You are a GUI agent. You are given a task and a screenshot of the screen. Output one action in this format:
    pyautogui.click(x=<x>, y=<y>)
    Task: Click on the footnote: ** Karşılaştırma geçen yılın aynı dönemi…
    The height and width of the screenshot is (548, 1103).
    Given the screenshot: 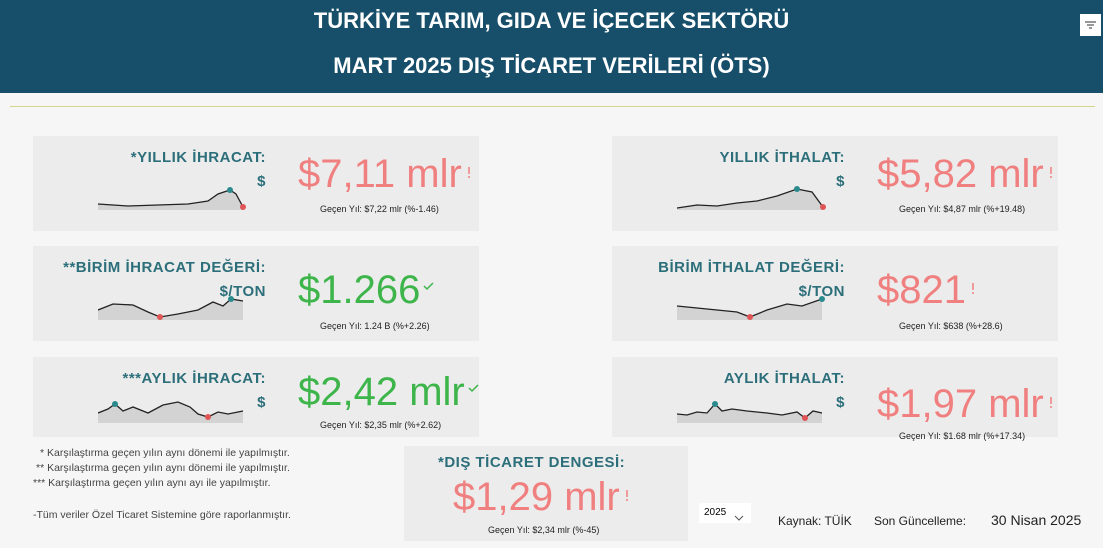 What is the action you would take?
    pyautogui.click(x=163, y=468)
    